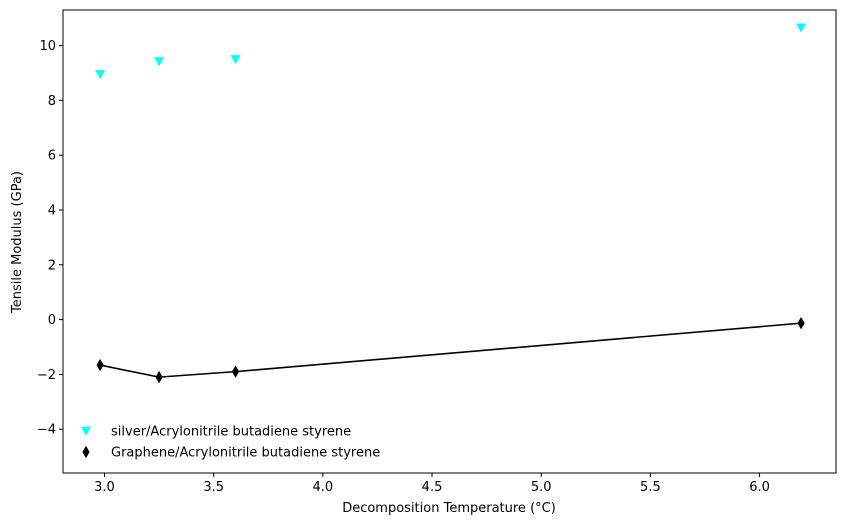 The width and height of the screenshot is (844, 525). I want to click on y-axis-label: Tensile Modulus (GPa), so click(17, 242).